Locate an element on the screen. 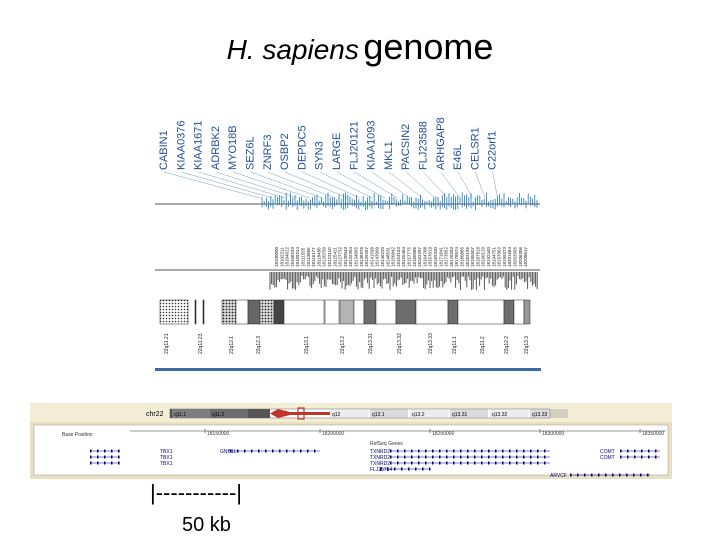 Image resolution: width=720 pixels, height=540 pixels. marker-label: 18134665 is located at coordinates (356, 256).